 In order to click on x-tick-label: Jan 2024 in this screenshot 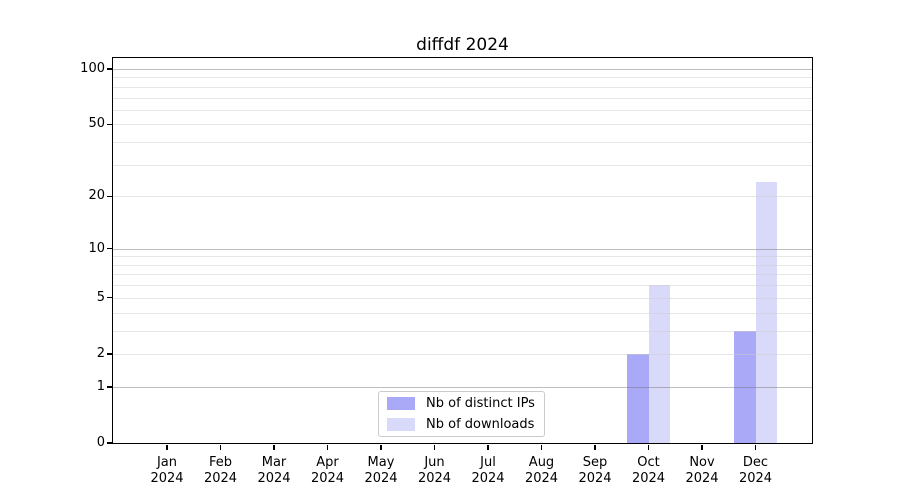, I will do `click(167, 471)`.